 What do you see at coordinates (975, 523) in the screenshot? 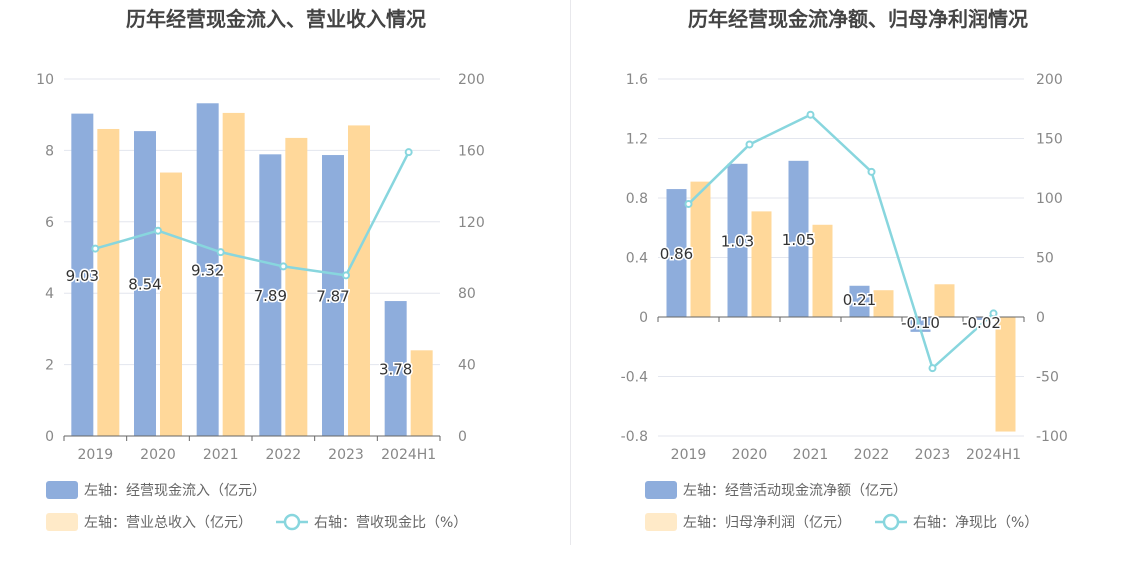
I see `legend-label: 右轴：净现比（%）` at bounding box center [975, 523].